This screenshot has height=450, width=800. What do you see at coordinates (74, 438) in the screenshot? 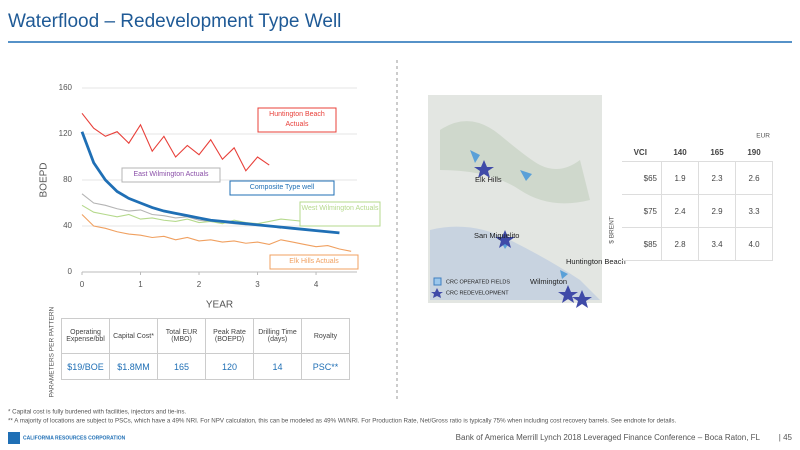
I see `logo-text: CALIFORNIA RESOURCES CORPORATION` at bounding box center [74, 438].